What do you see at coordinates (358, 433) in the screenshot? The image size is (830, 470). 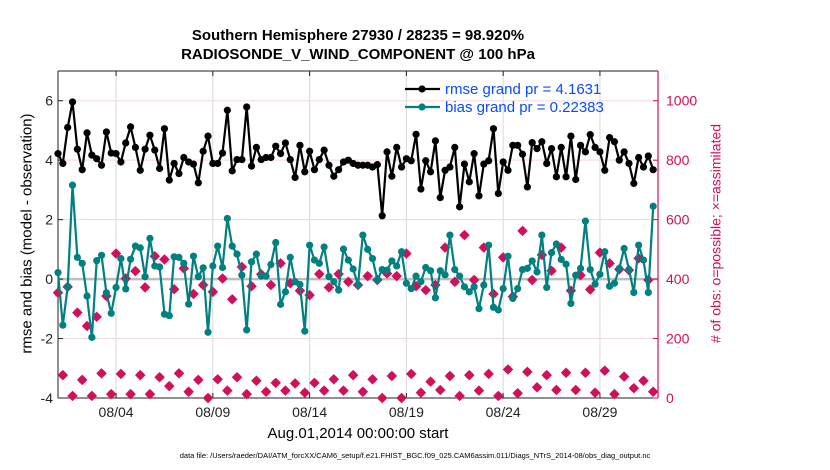 I see `x-axis-label: Aug.01,2014 00:00:00 start` at bounding box center [358, 433].